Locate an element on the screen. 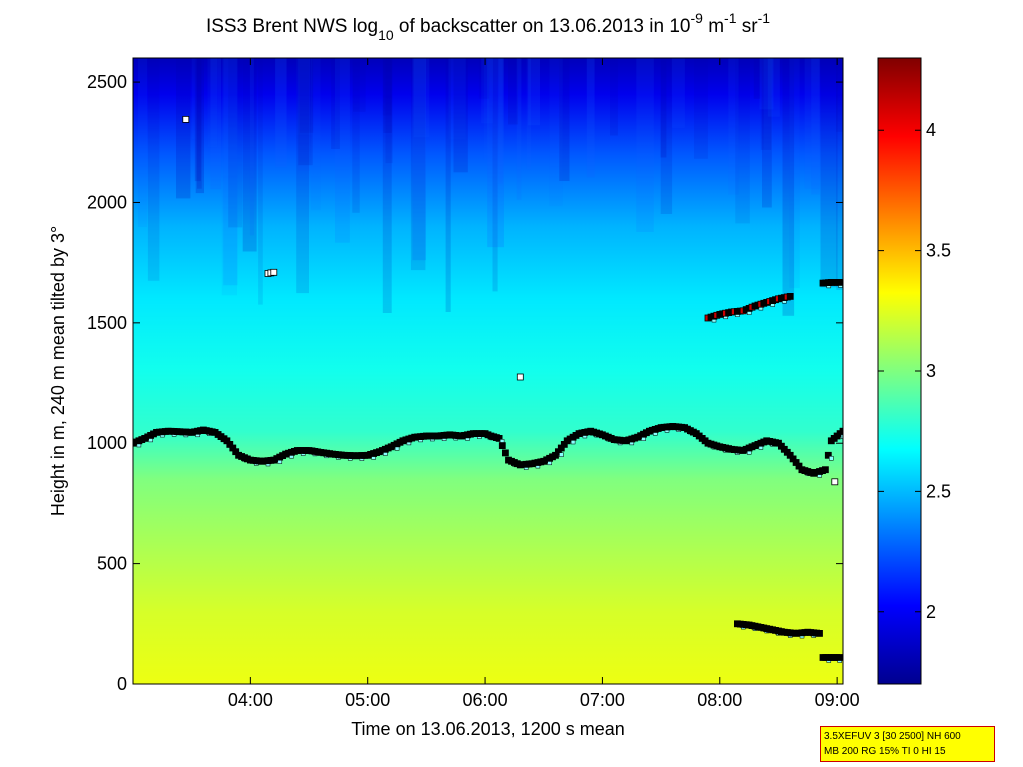 This screenshot has height=767, width=1023. colorbar: 2 2.5 3 3.5 4 is located at coordinates (914, 371).